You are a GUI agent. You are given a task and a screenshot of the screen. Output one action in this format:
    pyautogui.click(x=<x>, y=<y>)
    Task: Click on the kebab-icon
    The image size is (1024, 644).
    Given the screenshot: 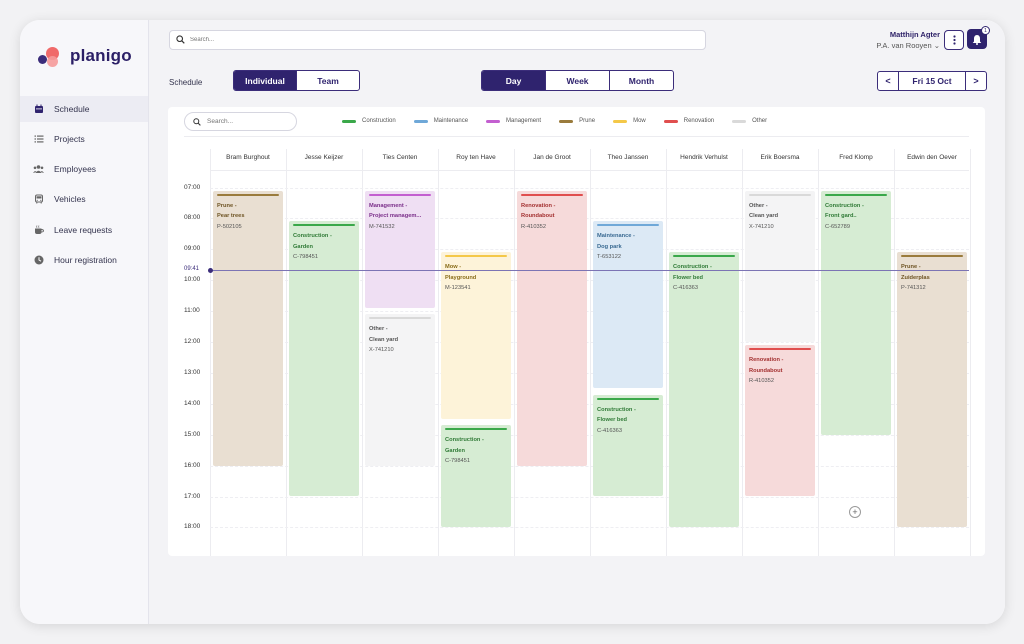 What is the action you would take?
    pyautogui.click(x=954, y=40)
    